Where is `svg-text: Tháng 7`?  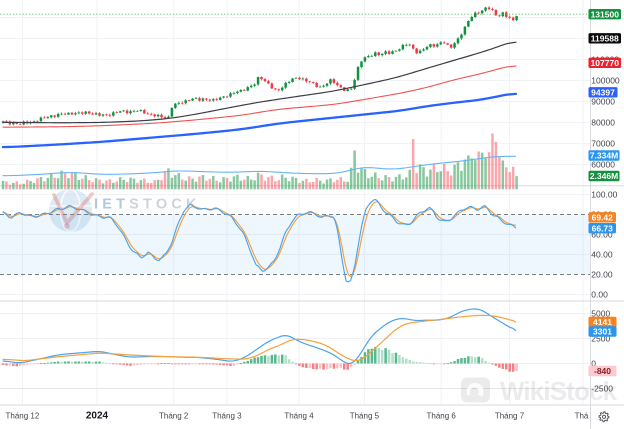 svg-text: Tháng 7 is located at coordinates (510, 416).